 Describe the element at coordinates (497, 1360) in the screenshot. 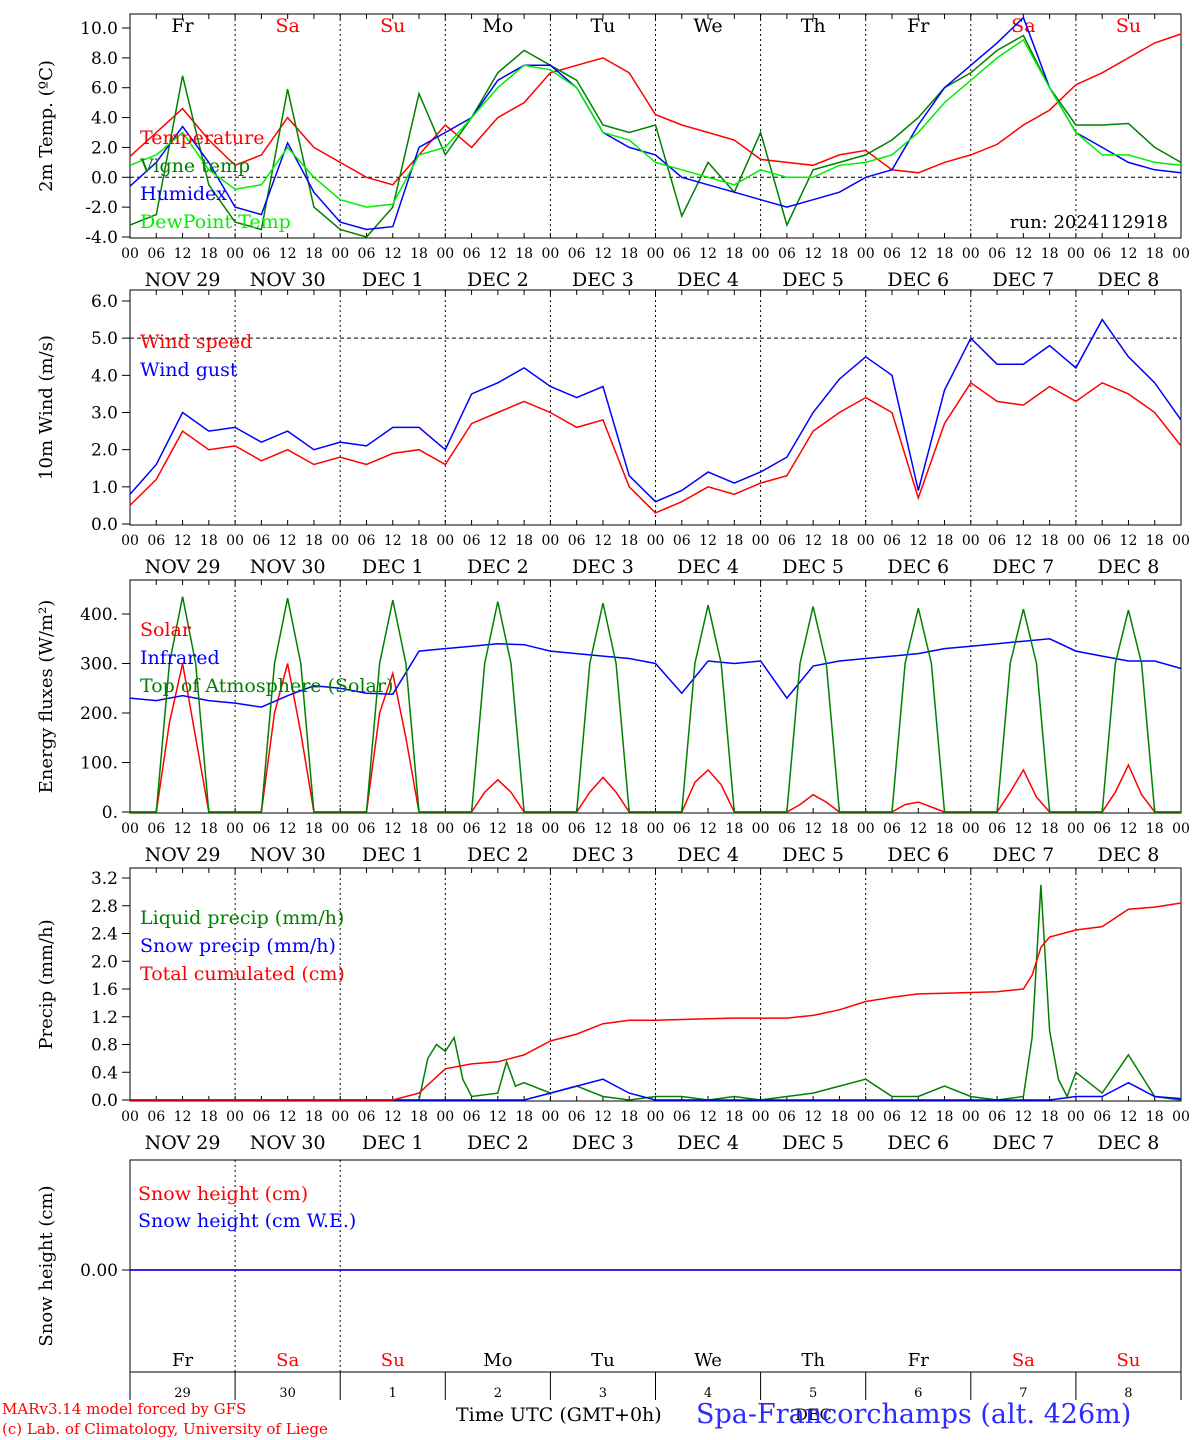

I see `weekday-label: Mo` at that location.